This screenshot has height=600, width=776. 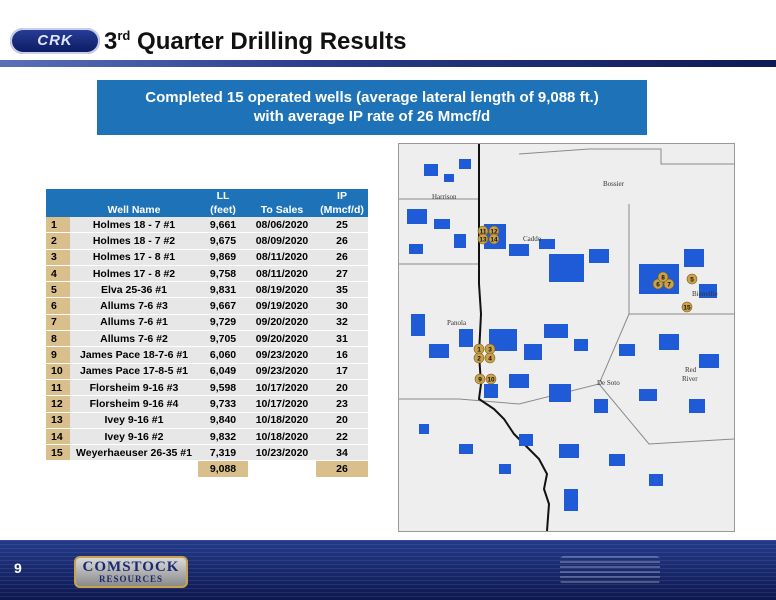 I want to click on well-marker-label: 7, so click(x=669, y=285).